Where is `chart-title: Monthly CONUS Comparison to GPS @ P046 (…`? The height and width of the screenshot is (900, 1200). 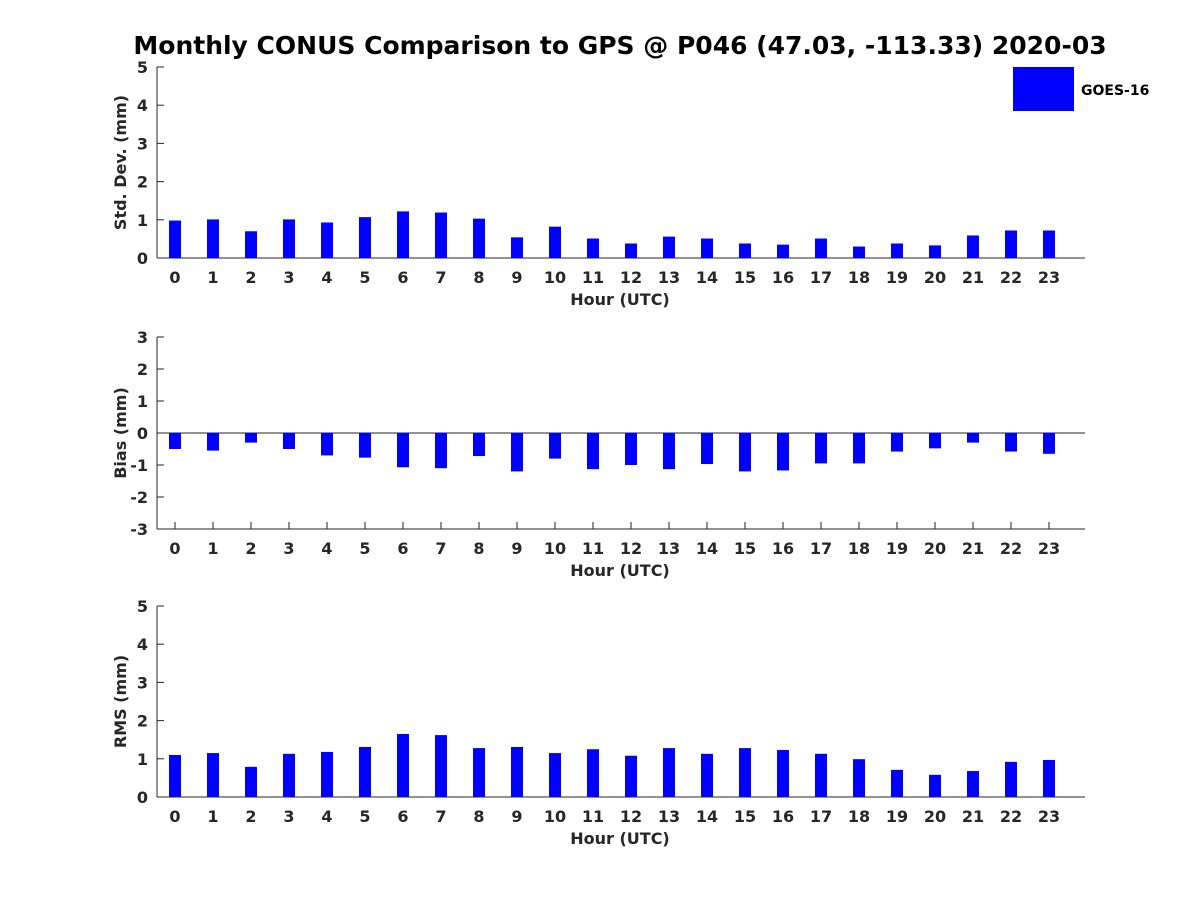 chart-title: Monthly CONUS Comparison to GPS @ P046 (… is located at coordinates (619, 45).